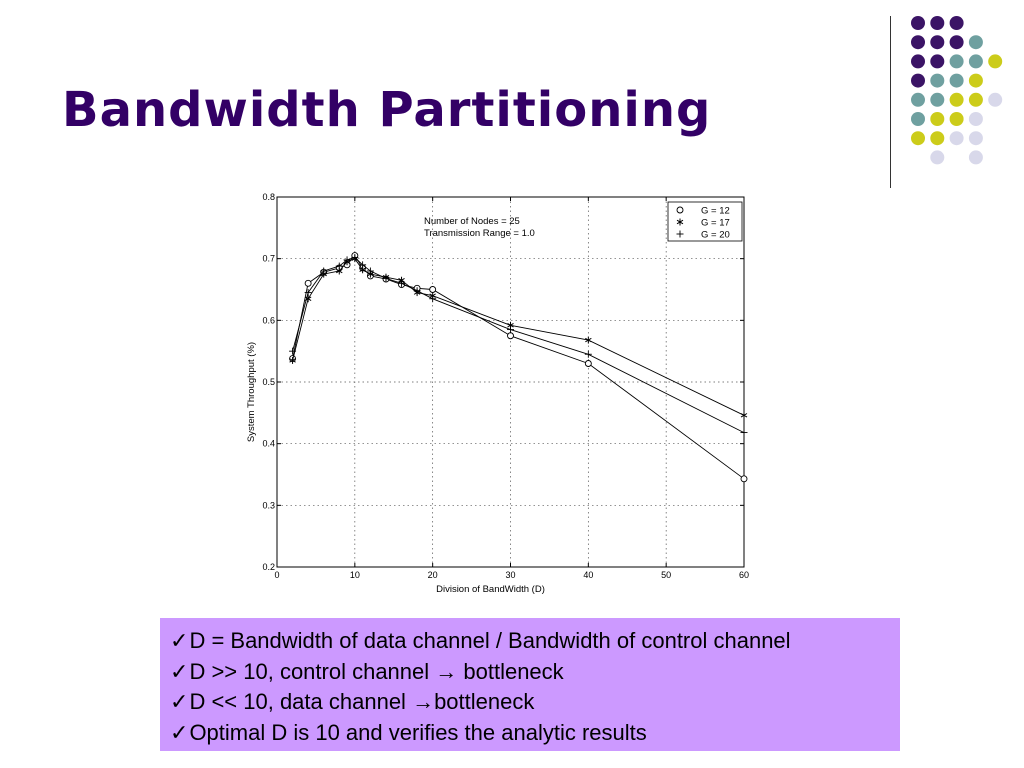 The width and height of the screenshot is (1024, 768). What do you see at coordinates (588, 575) in the screenshot?
I see `x-tick-label: 40` at bounding box center [588, 575].